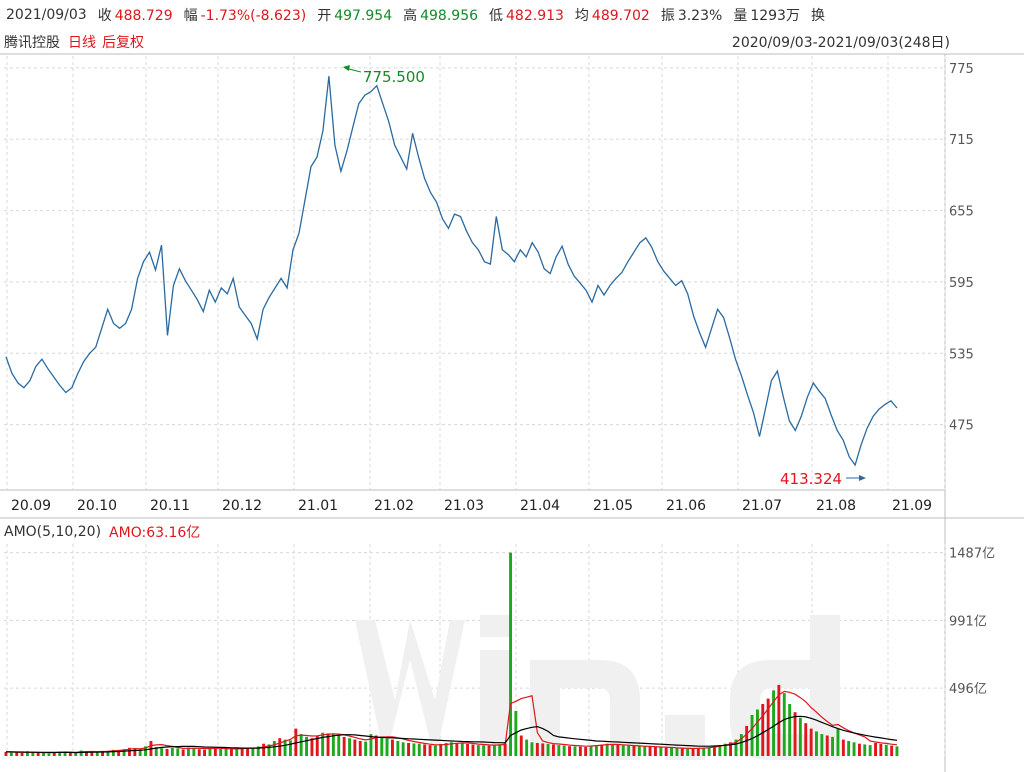 The width and height of the screenshot is (1024, 772). What do you see at coordinates (475, 42) in the screenshot?
I see `chart-title-bar: 腾讯控股 日线 后复权 2020/09/03-2021/09/03(248日)` at bounding box center [475, 42].